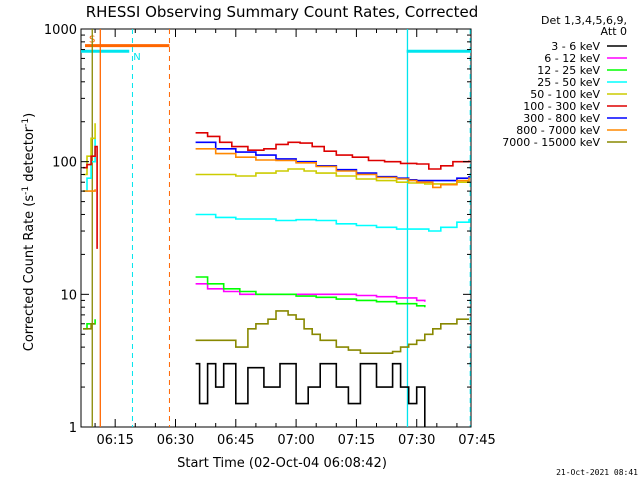 The image size is (640, 480). What do you see at coordinates (558, 130) in the screenshot?
I see `legend-label: 800 - 7000 keV` at bounding box center [558, 130].